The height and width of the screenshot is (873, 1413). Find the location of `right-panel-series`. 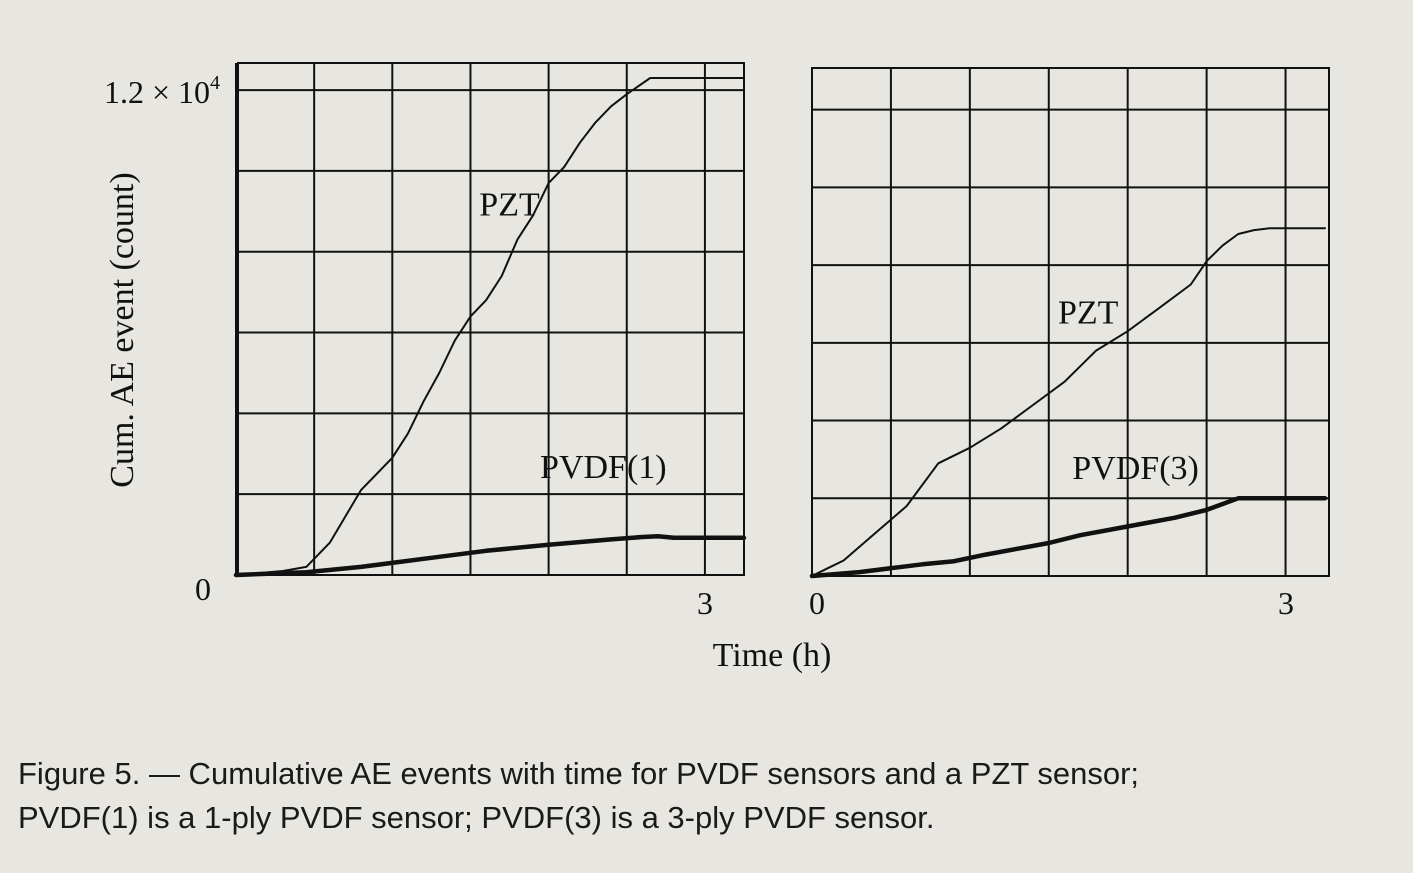

right-panel-series is located at coordinates (1068, 403).